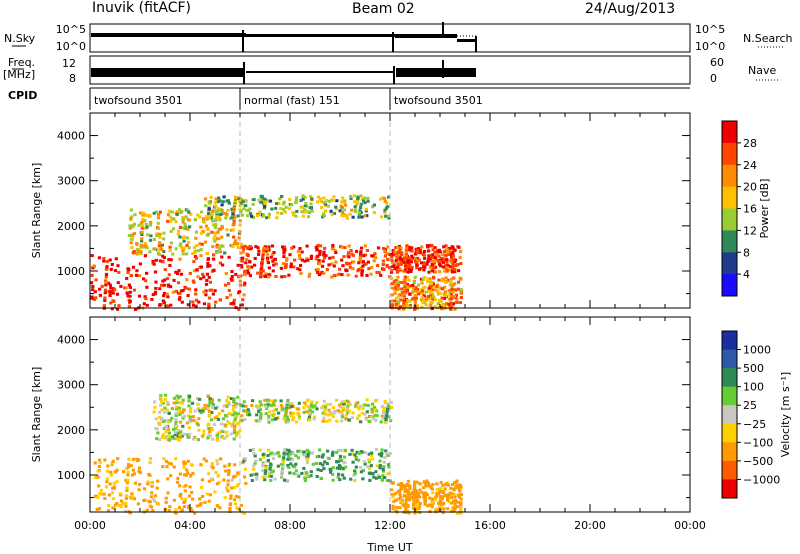  What do you see at coordinates (761, 479) in the screenshot?
I see `colorbar-tick-label: −1000` at bounding box center [761, 479].